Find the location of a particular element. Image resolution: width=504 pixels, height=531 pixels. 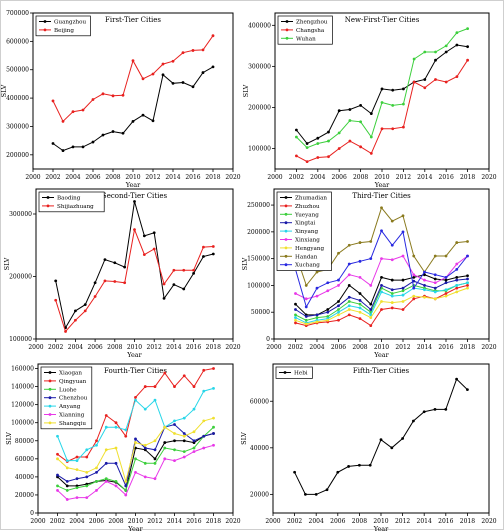

chart-title: Fourth-Tier Cities is located at coordinates (135, 371).